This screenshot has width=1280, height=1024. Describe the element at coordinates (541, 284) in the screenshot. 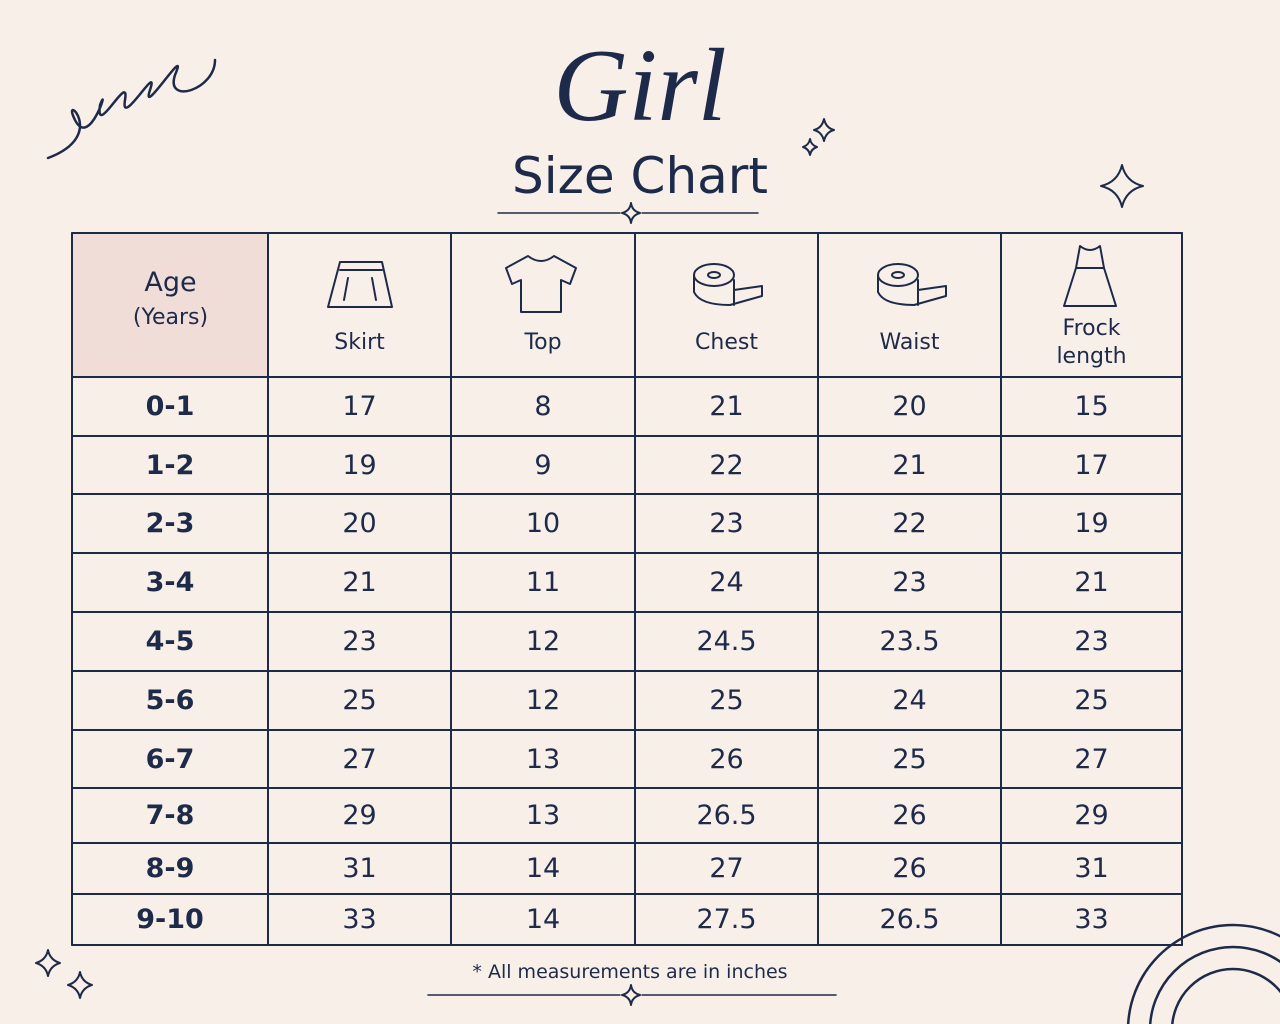

I see `top-icon` at that location.